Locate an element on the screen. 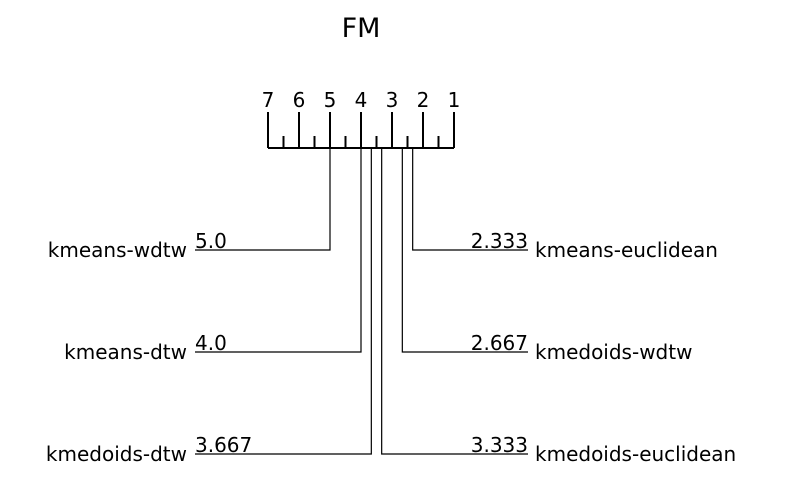 The width and height of the screenshot is (800, 480). rank-label: 4.0 is located at coordinates (211, 343).